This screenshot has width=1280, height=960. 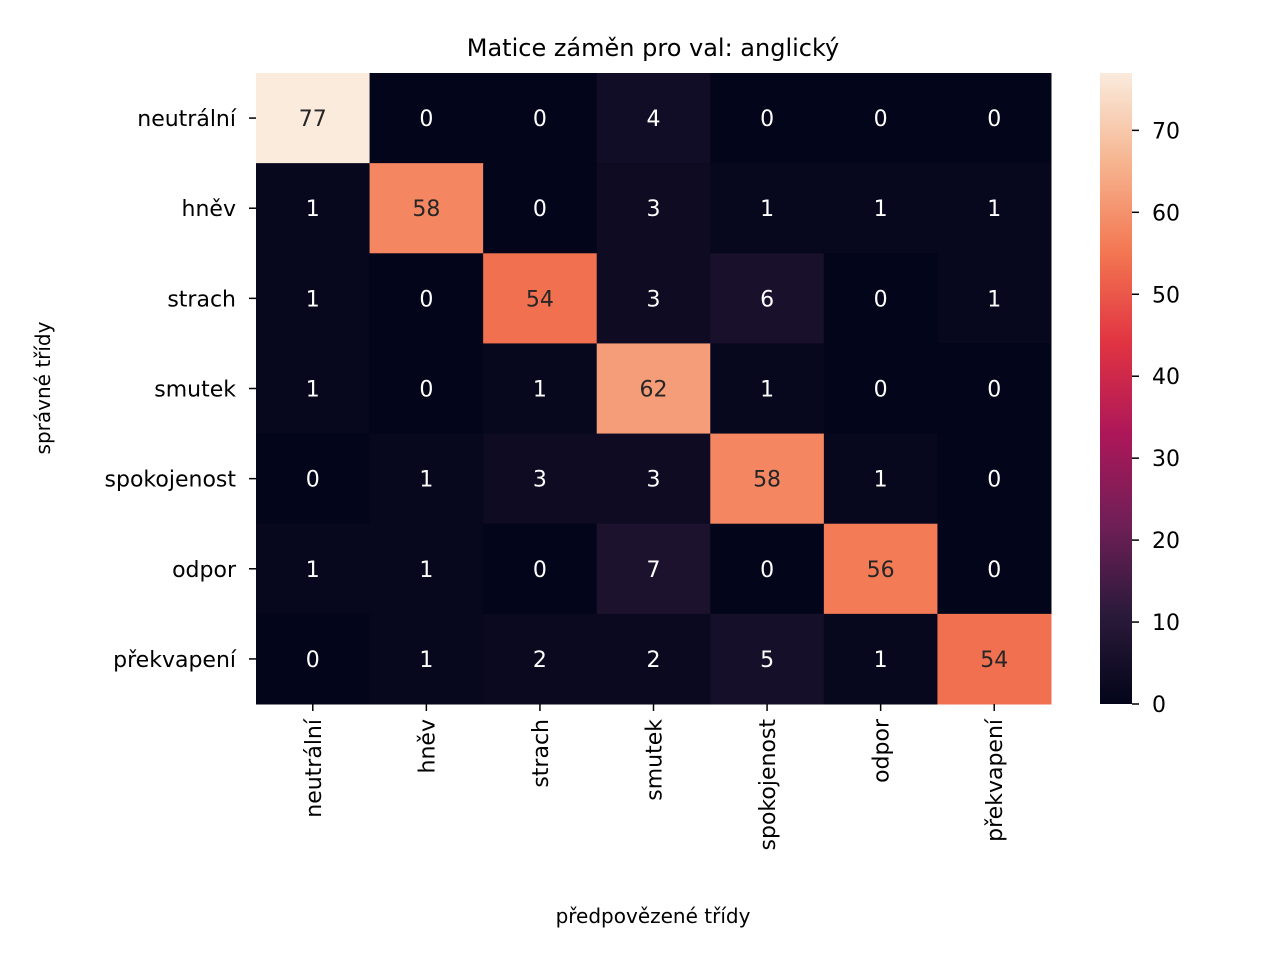 What do you see at coordinates (1166, 377) in the screenshot?
I see `colorbar-tick-label: 40` at bounding box center [1166, 377].